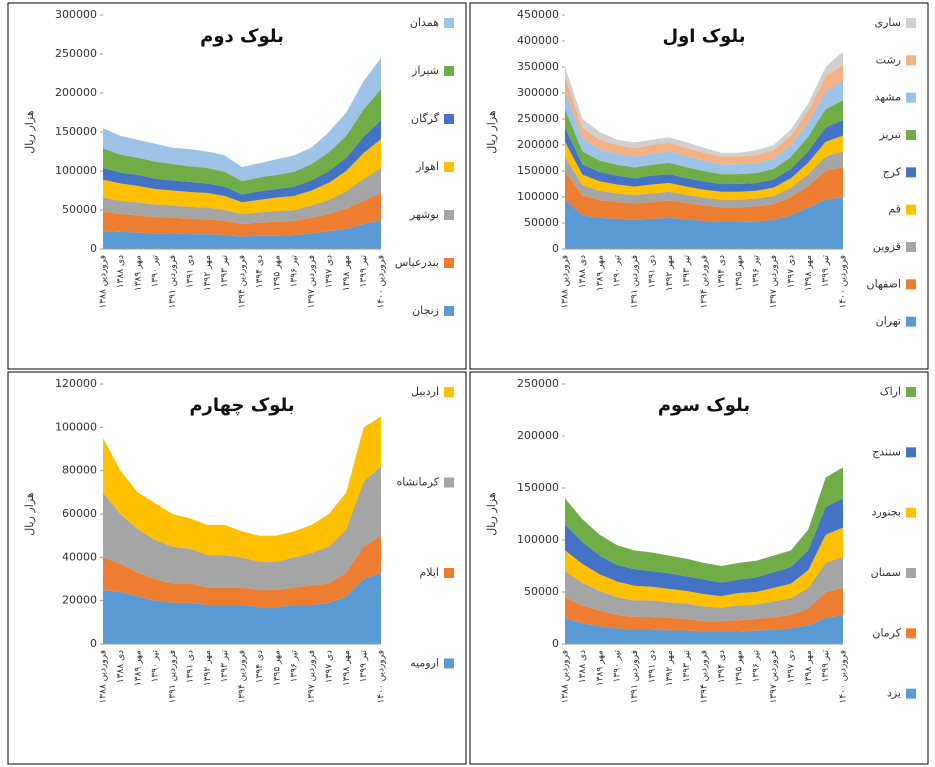 This screenshot has width=935, height=767. Describe the element at coordinates (887, 246) in the screenshot. I see `legend-label: قزوین` at that location.